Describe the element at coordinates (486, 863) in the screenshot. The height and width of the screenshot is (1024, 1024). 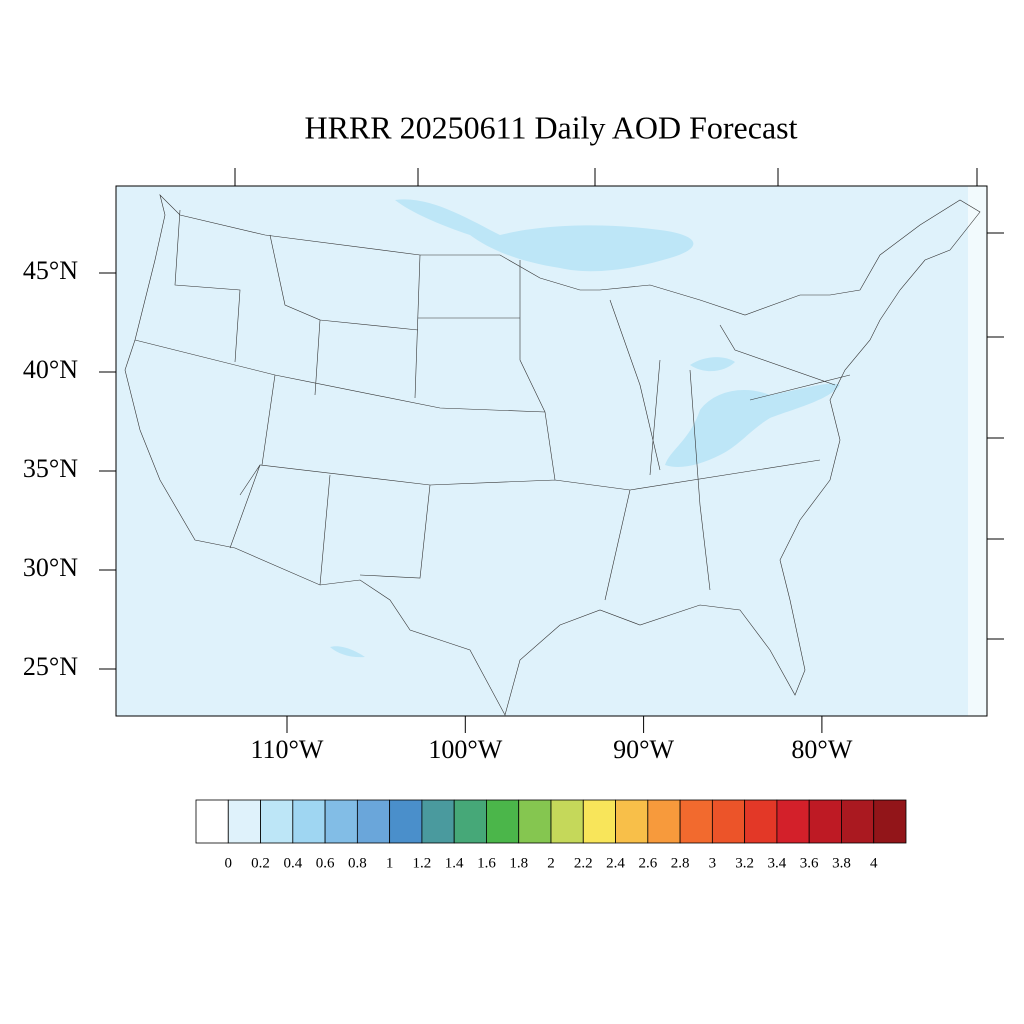
I see `colorbar-label: 1.6` at that location.